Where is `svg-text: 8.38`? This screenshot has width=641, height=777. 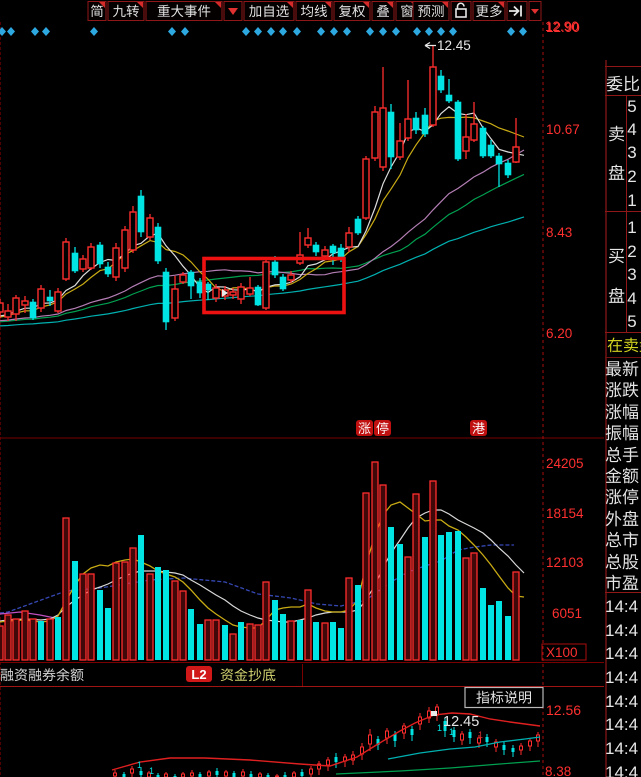
svg-text: 8.38 is located at coordinates (558, 770).